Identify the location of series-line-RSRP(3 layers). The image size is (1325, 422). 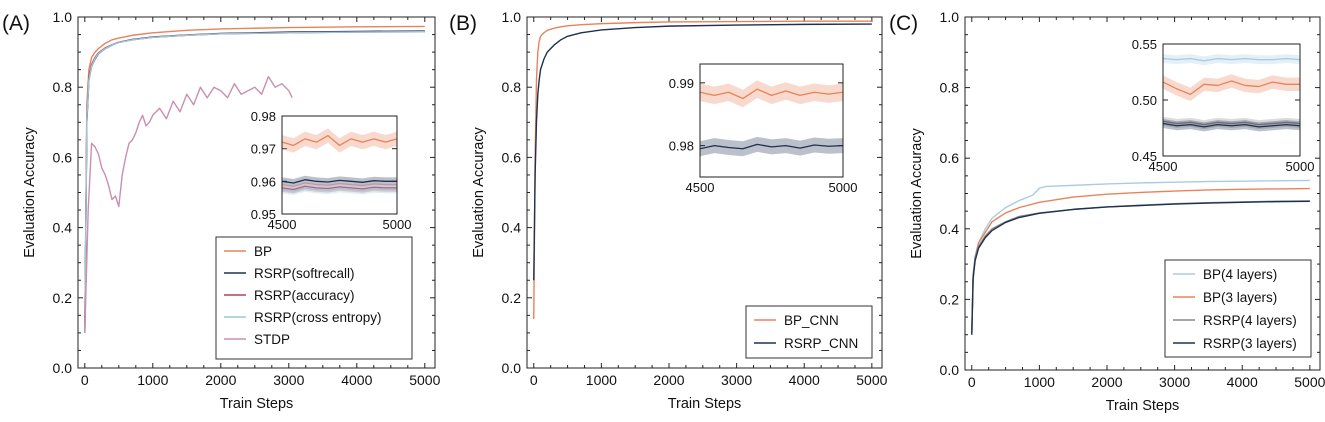
(1140, 267).